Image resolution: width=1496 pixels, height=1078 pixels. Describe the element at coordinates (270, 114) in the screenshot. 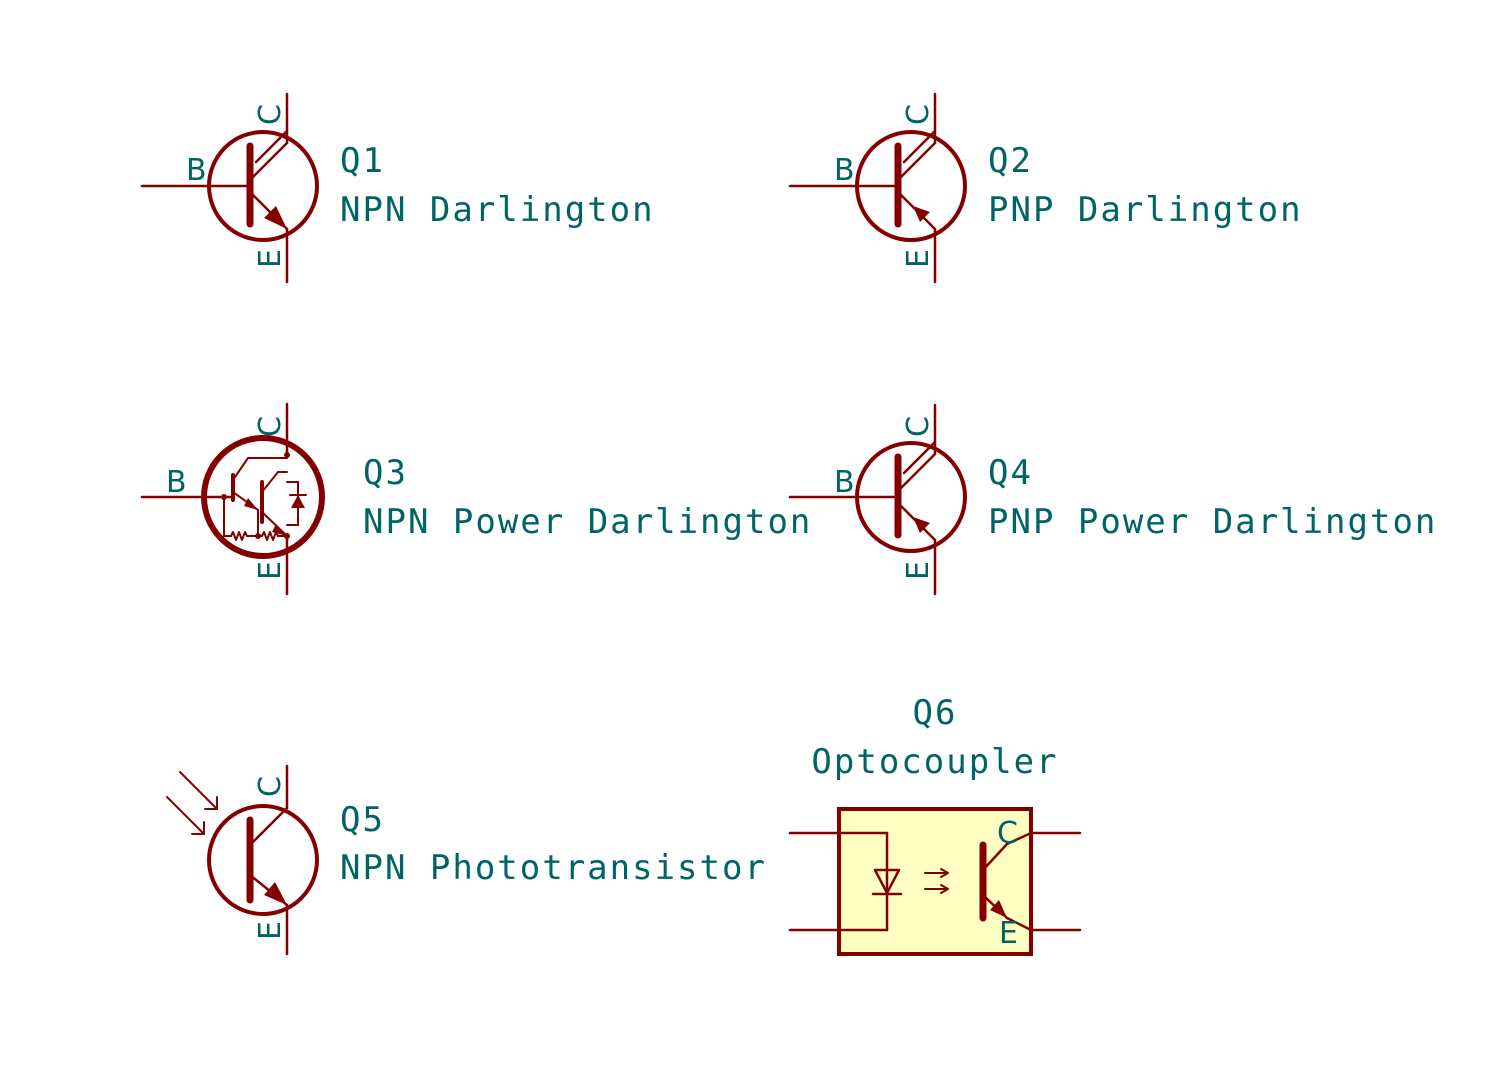

I see `q1-pin-c: C` at that location.